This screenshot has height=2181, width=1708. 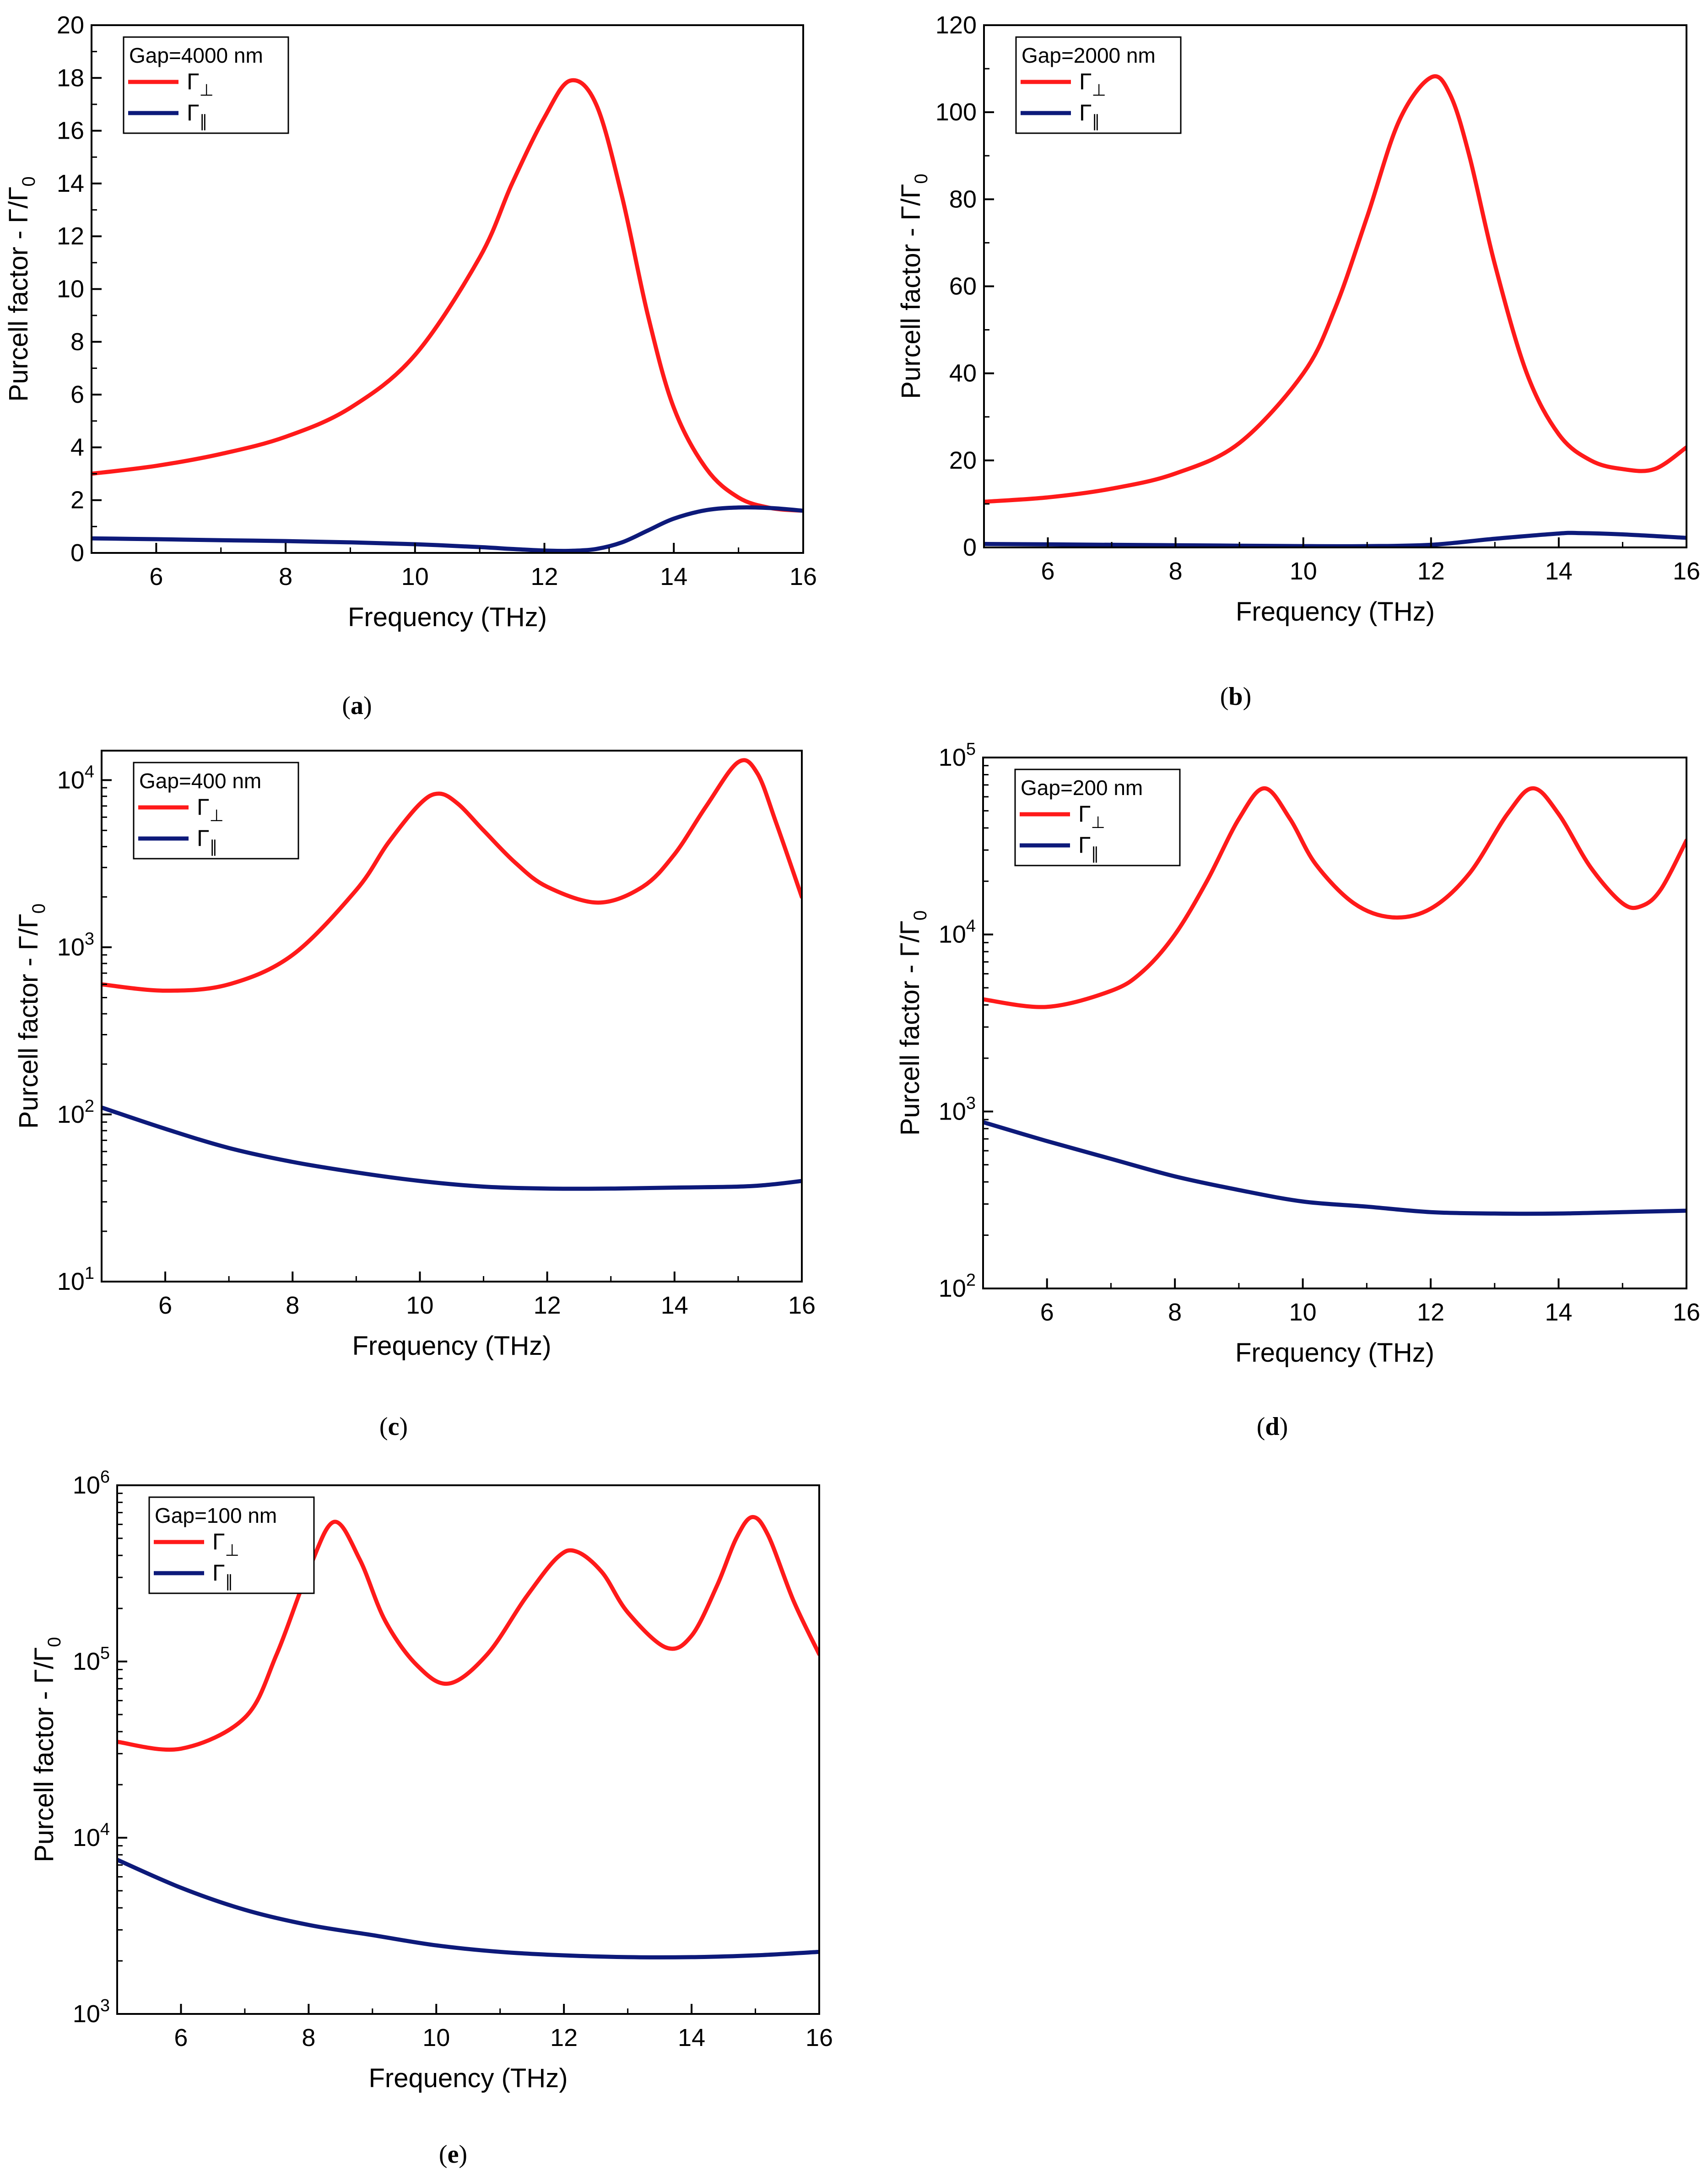 What do you see at coordinates (1235, 697) in the screenshot?
I see `caption-b: (b)` at bounding box center [1235, 697].